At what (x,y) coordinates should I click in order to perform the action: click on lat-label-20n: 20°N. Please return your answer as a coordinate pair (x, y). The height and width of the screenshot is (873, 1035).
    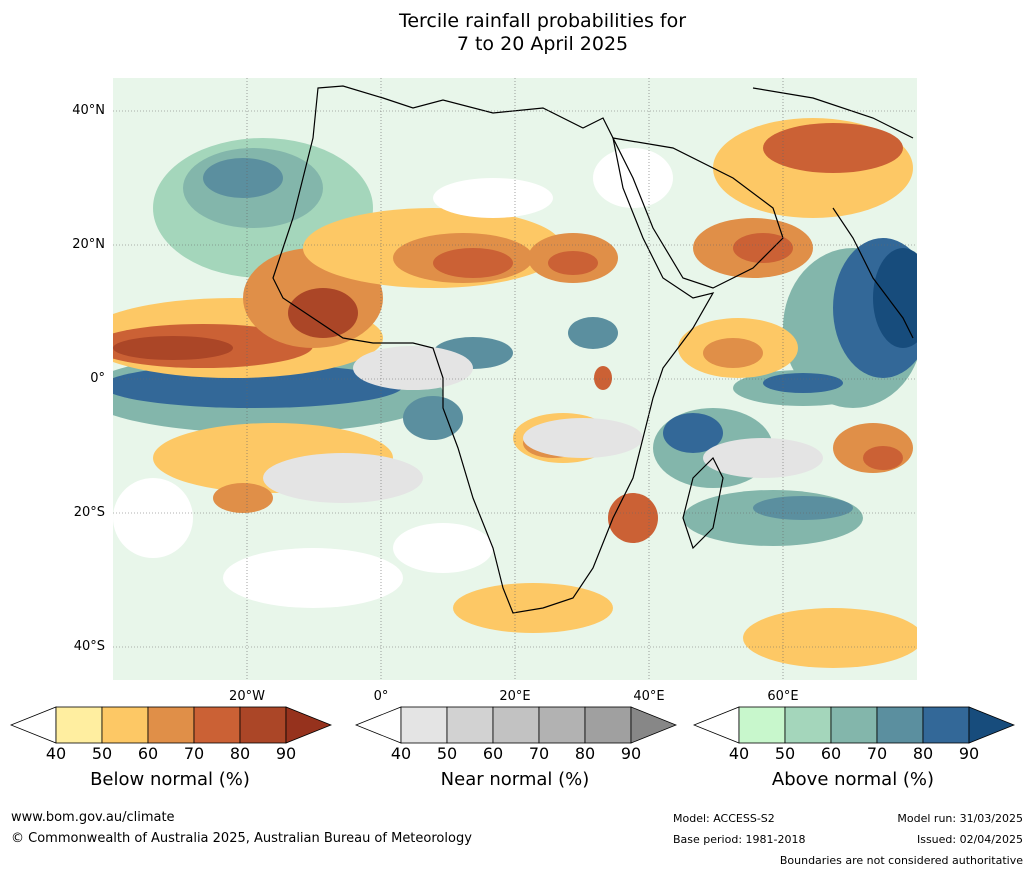
    Looking at the image, I should click on (88, 244).